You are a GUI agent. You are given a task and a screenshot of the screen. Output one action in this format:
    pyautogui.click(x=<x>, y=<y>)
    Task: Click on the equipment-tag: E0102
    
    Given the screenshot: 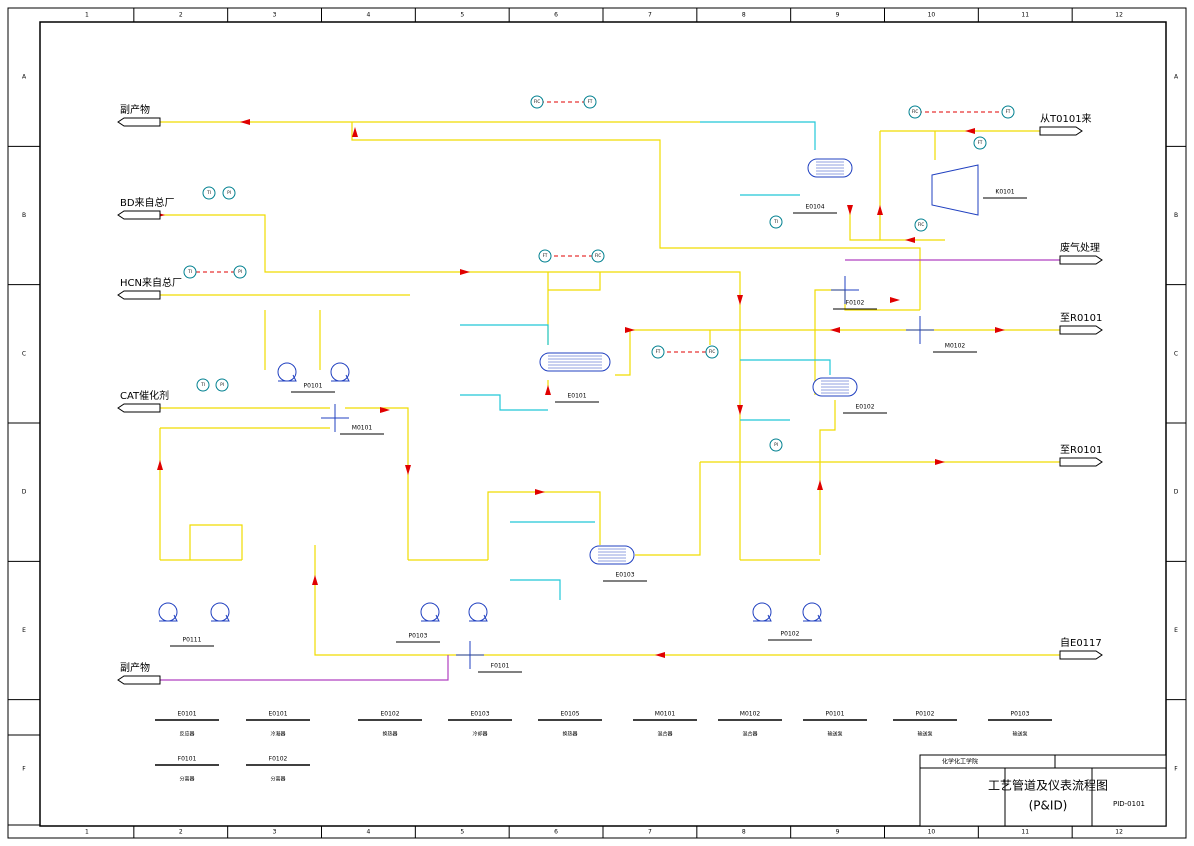 What is the action you would take?
    pyautogui.click(x=864, y=407)
    